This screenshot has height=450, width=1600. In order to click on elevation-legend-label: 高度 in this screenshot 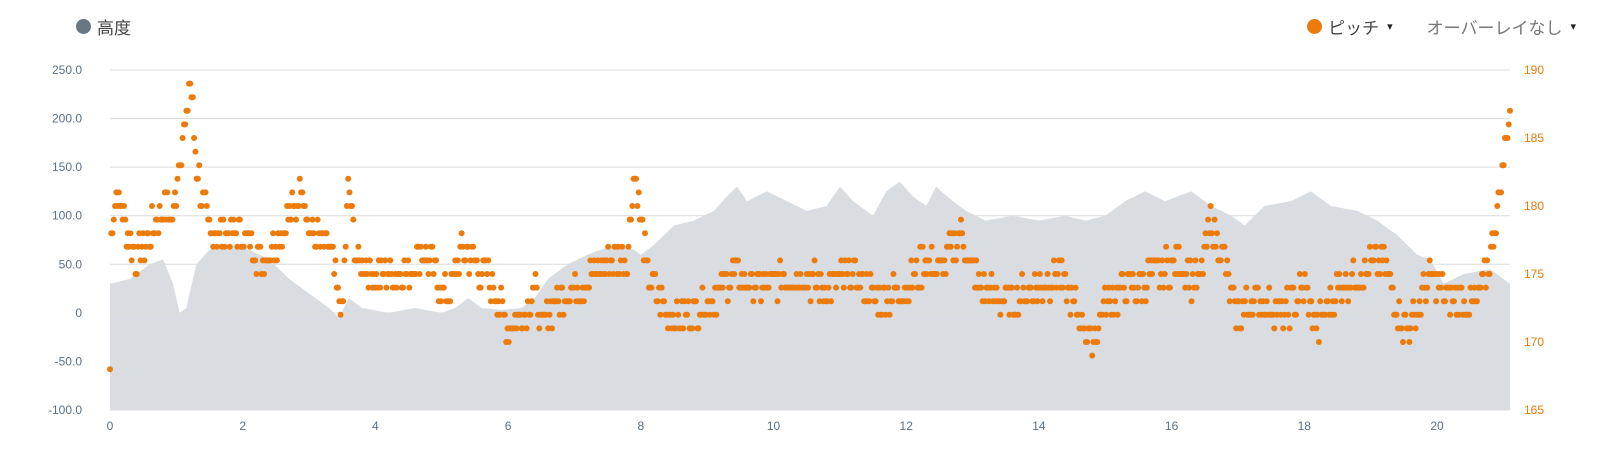, I will do `click(114, 28)`.